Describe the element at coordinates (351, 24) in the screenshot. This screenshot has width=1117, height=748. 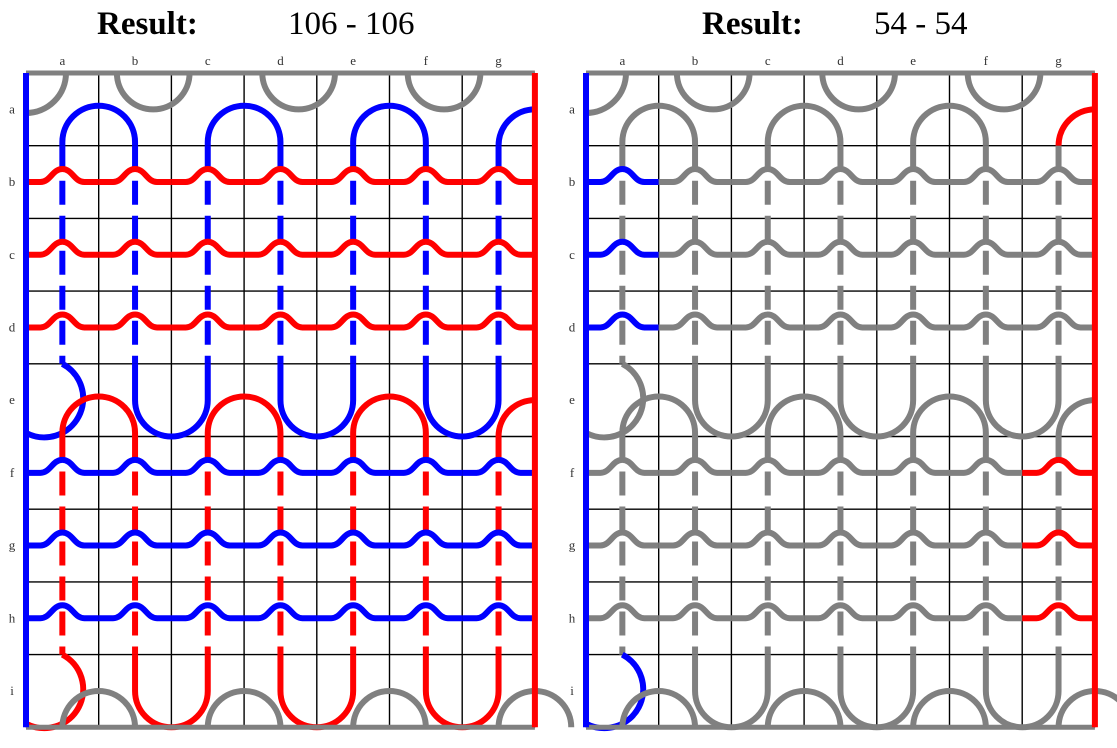
I see `score-left: 106 - 106` at that location.